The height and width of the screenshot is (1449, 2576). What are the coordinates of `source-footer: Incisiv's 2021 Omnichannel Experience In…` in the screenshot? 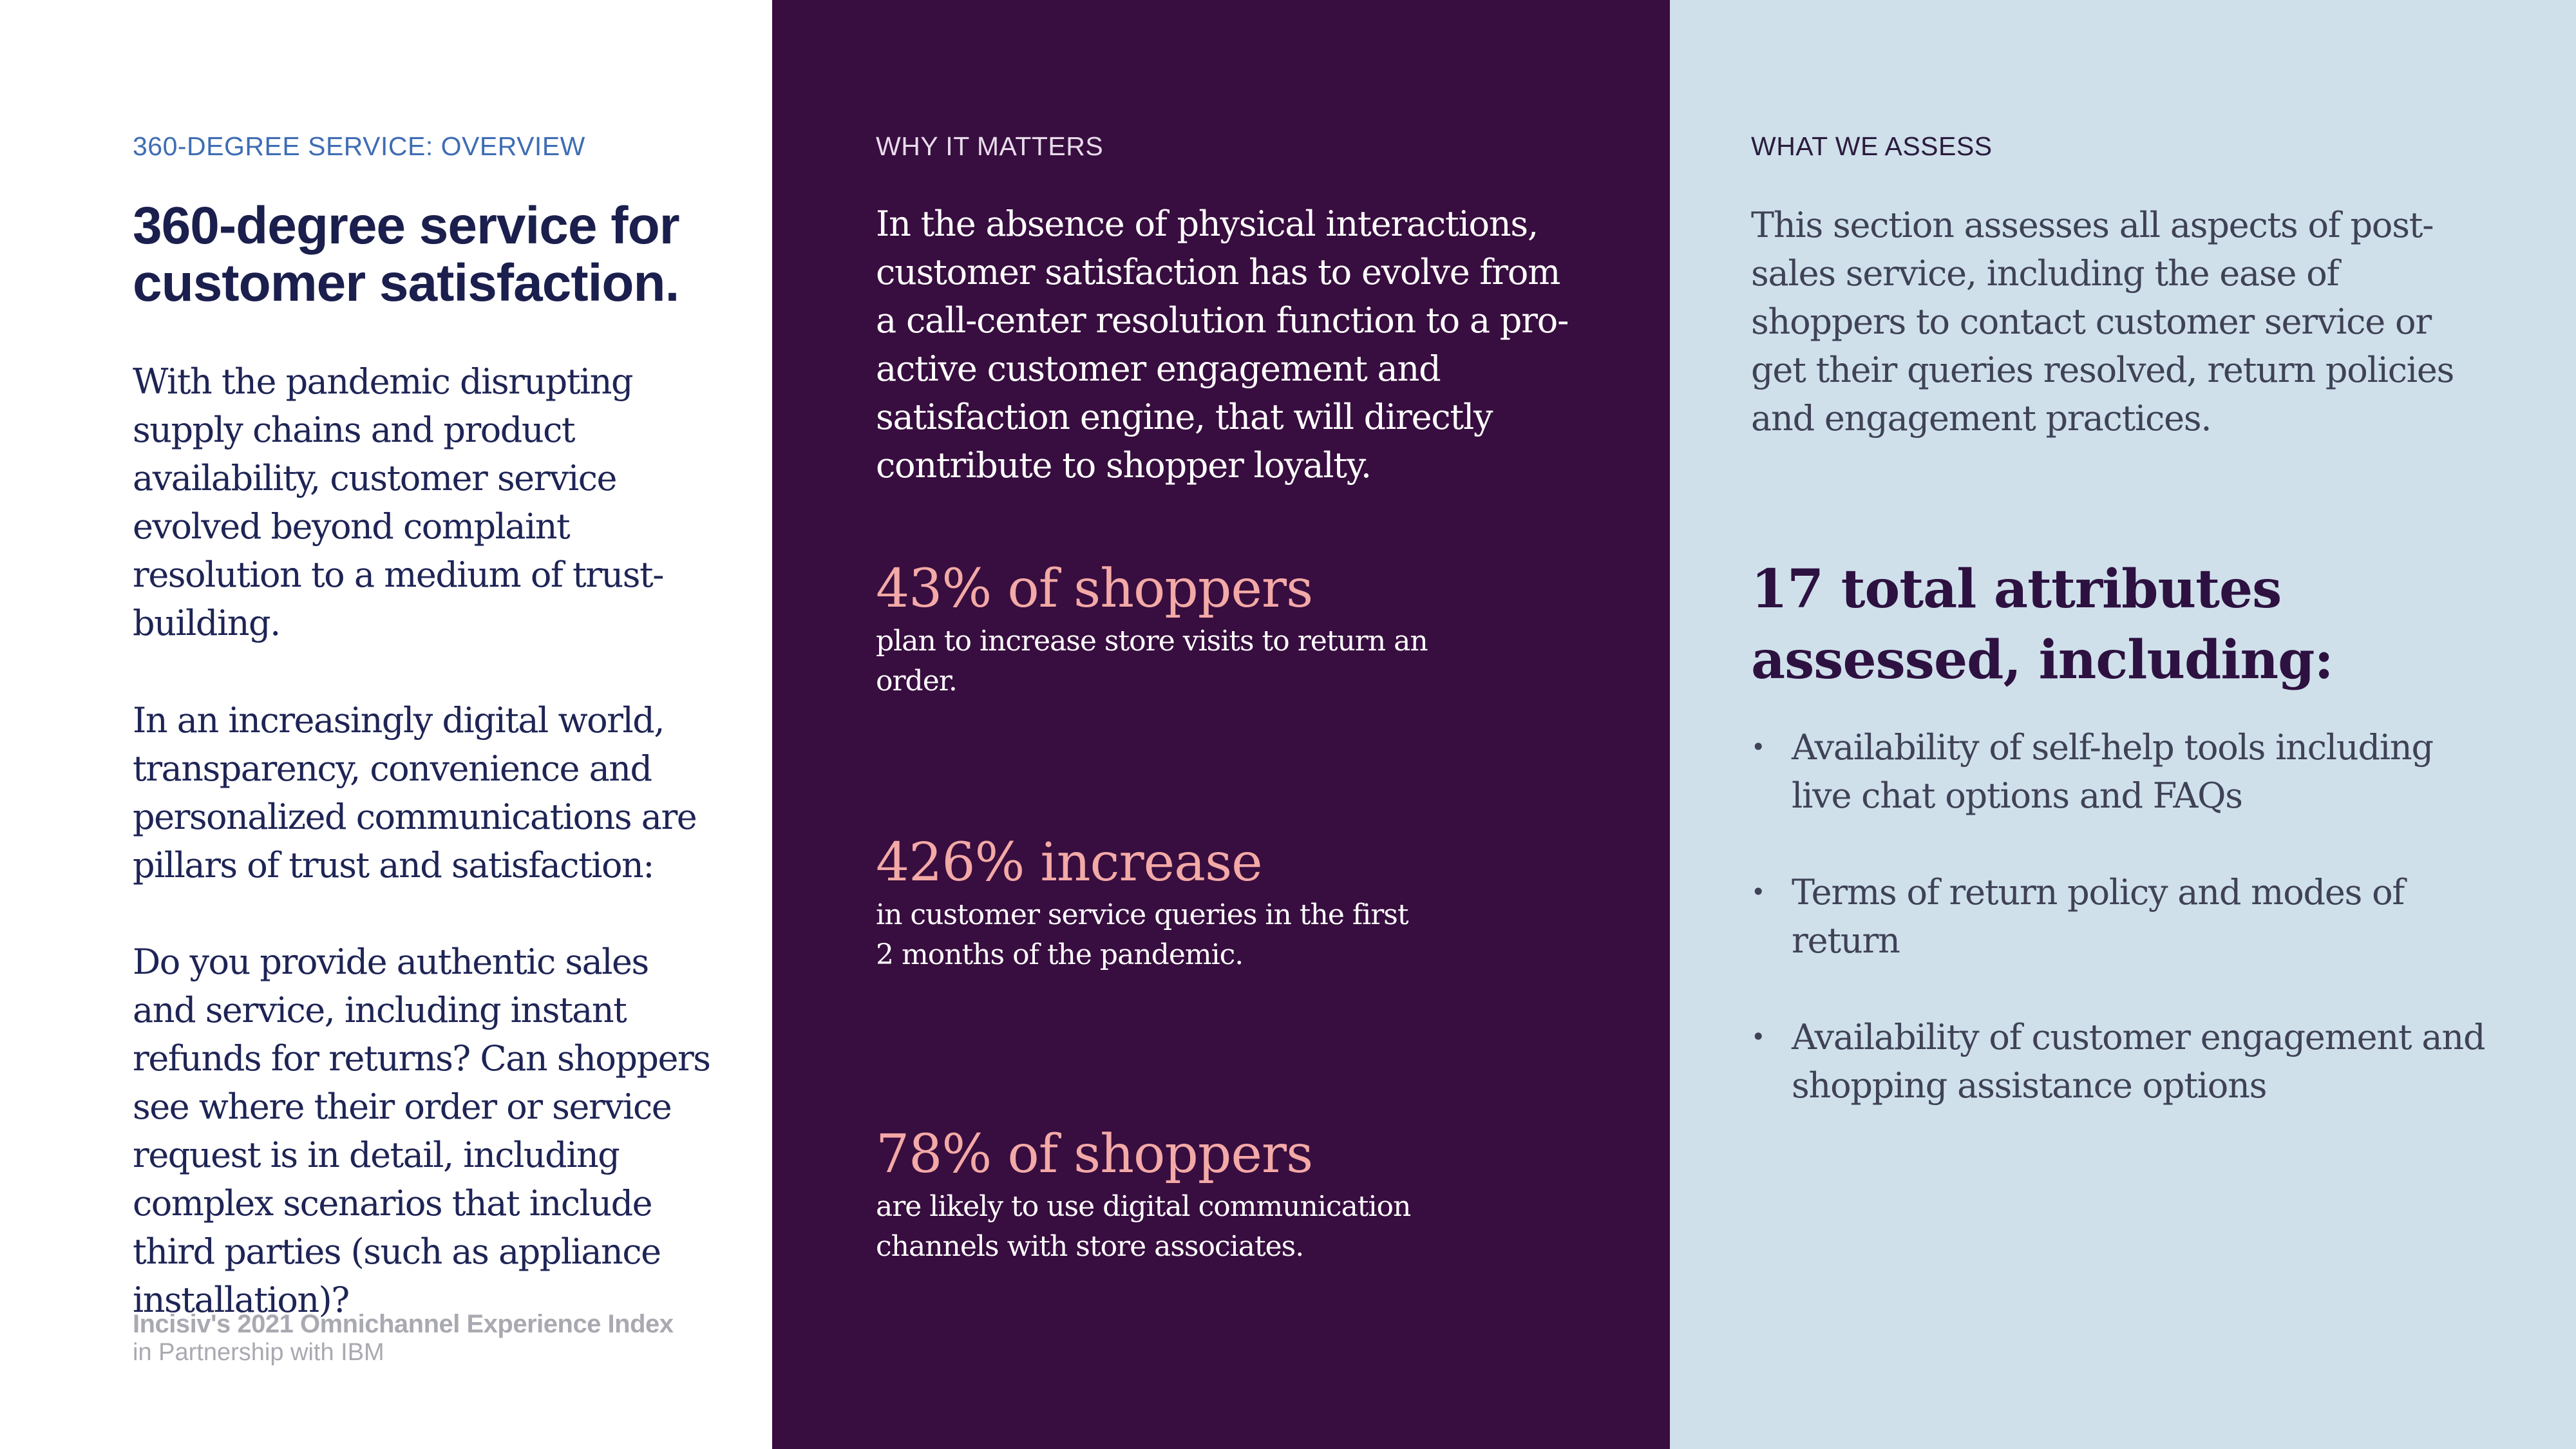 It's located at (403, 1337).